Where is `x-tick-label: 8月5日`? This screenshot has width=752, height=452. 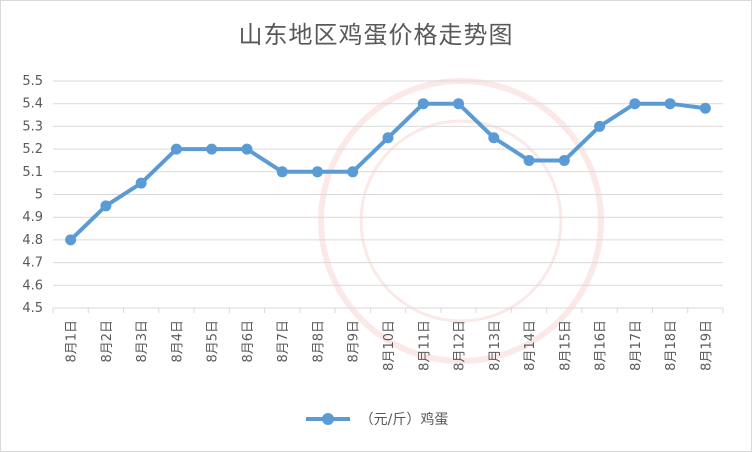
x-tick-label: 8月5日 is located at coordinates (213, 341).